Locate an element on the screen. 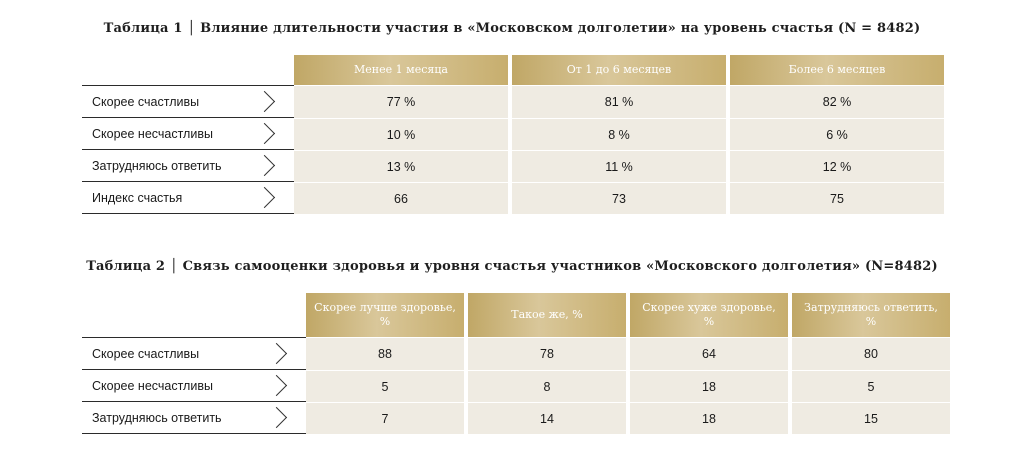 The height and width of the screenshot is (471, 1024). data-cell: 8 is located at coordinates (545, 386).